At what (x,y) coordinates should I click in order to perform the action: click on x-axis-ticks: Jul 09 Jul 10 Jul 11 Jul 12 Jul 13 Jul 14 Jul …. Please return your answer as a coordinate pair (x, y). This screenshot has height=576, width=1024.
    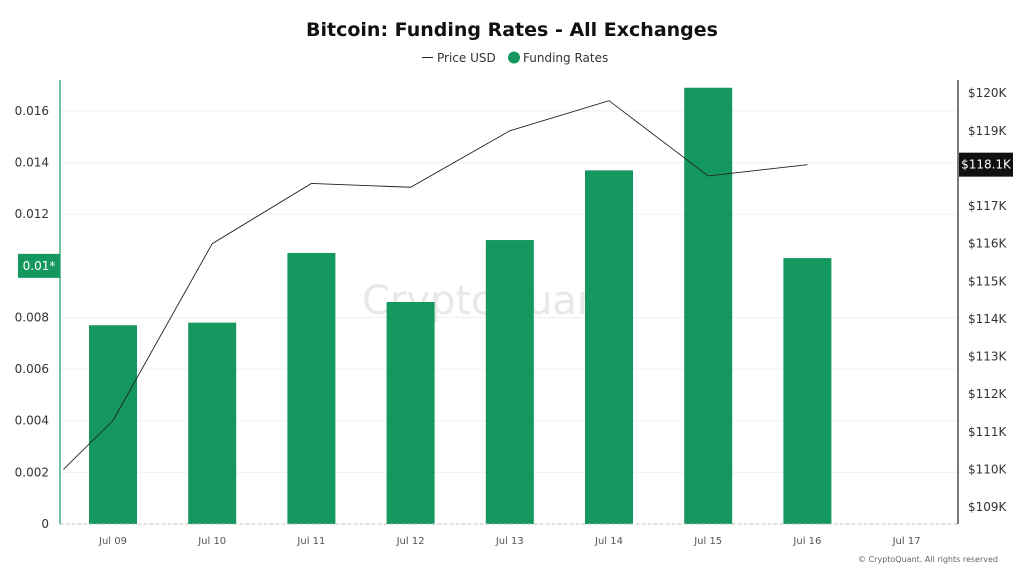
    Looking at the image, I should click on (509, 541).